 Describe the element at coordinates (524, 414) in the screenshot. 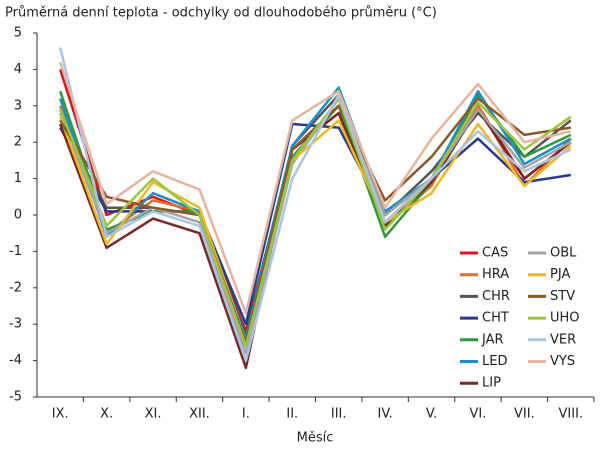

I see `x-tick-label: VII.` at that location.